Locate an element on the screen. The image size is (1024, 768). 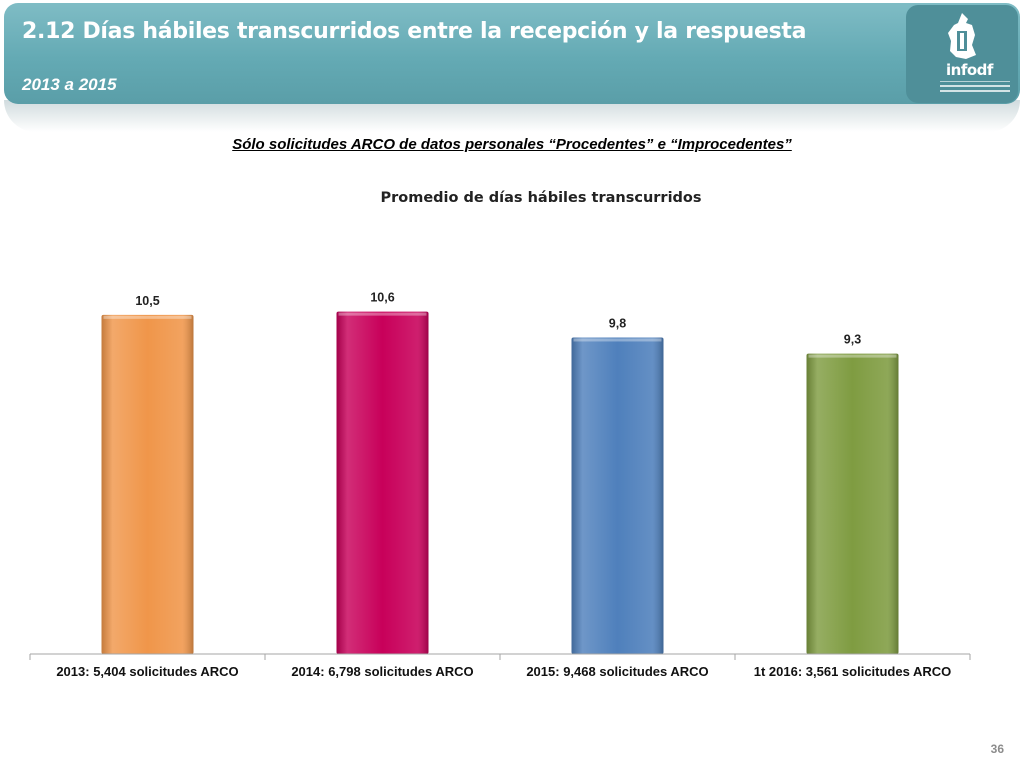
logo-wordmark: infodf is located at coordinates (969, 70).